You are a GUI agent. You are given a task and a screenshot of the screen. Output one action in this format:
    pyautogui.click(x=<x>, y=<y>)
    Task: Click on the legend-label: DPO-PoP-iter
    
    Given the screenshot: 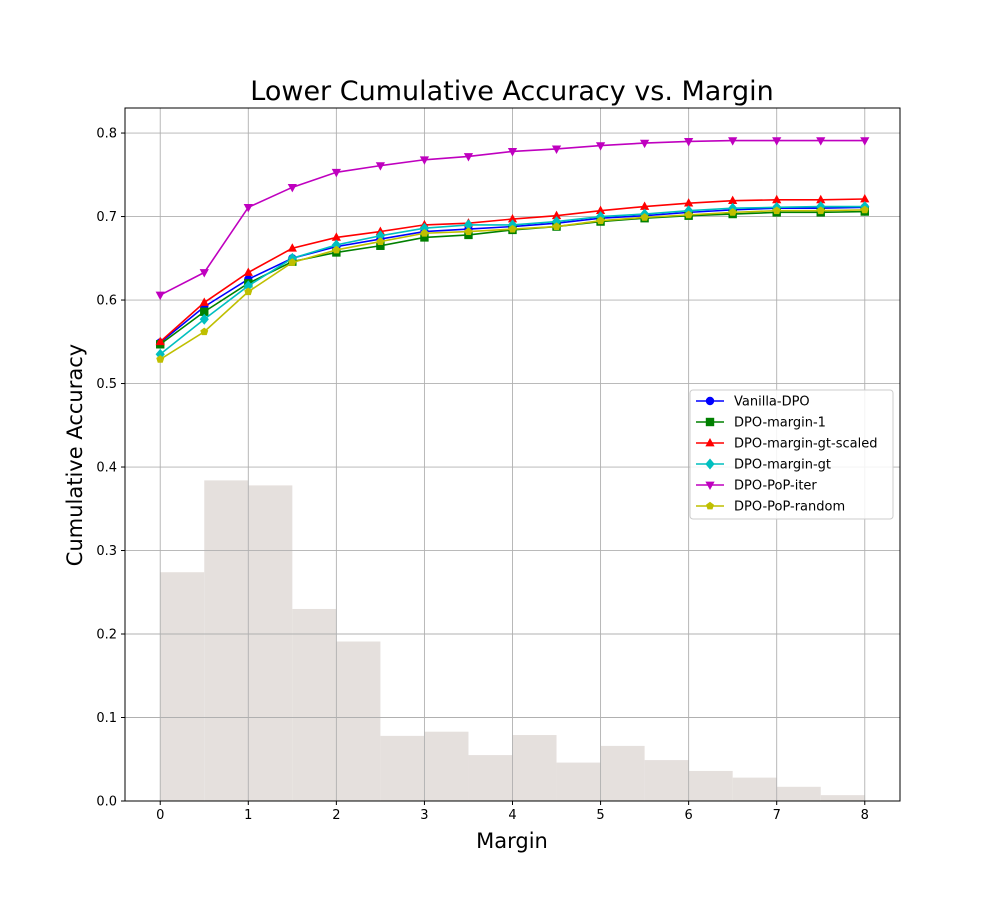 What is the action you would take?
    pyautogui.click(x=775, y=486)
    